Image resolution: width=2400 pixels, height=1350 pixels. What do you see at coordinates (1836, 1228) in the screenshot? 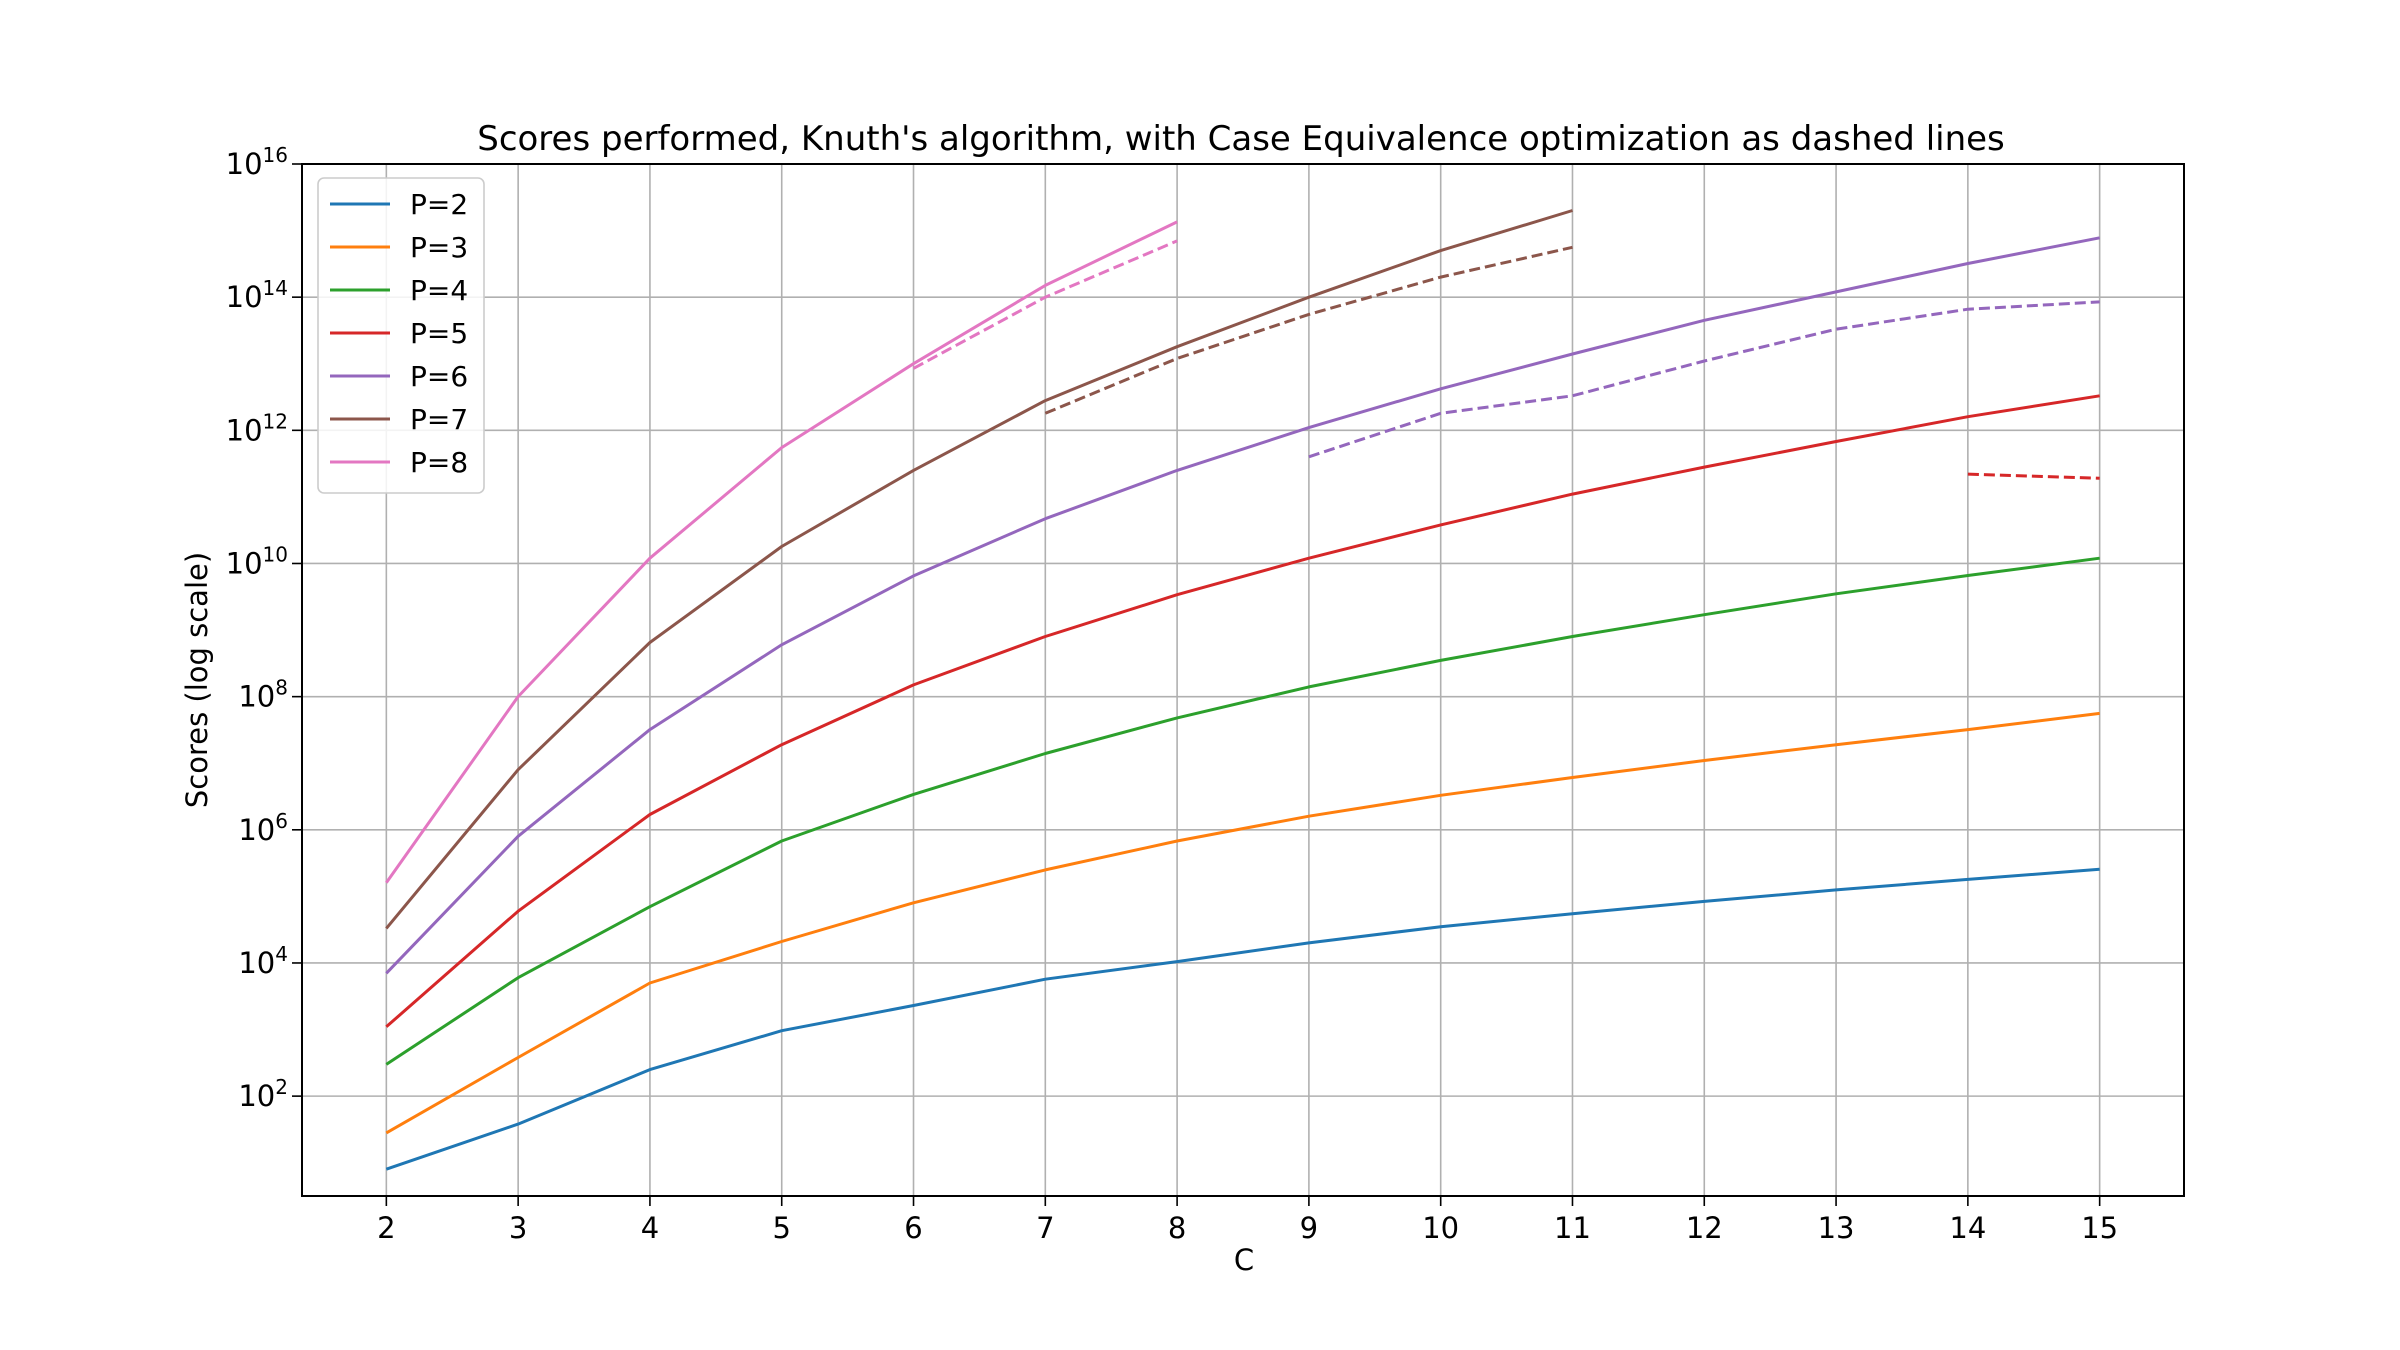
I see `x-tick-label: 13` at bounding box center [1836, 1228].